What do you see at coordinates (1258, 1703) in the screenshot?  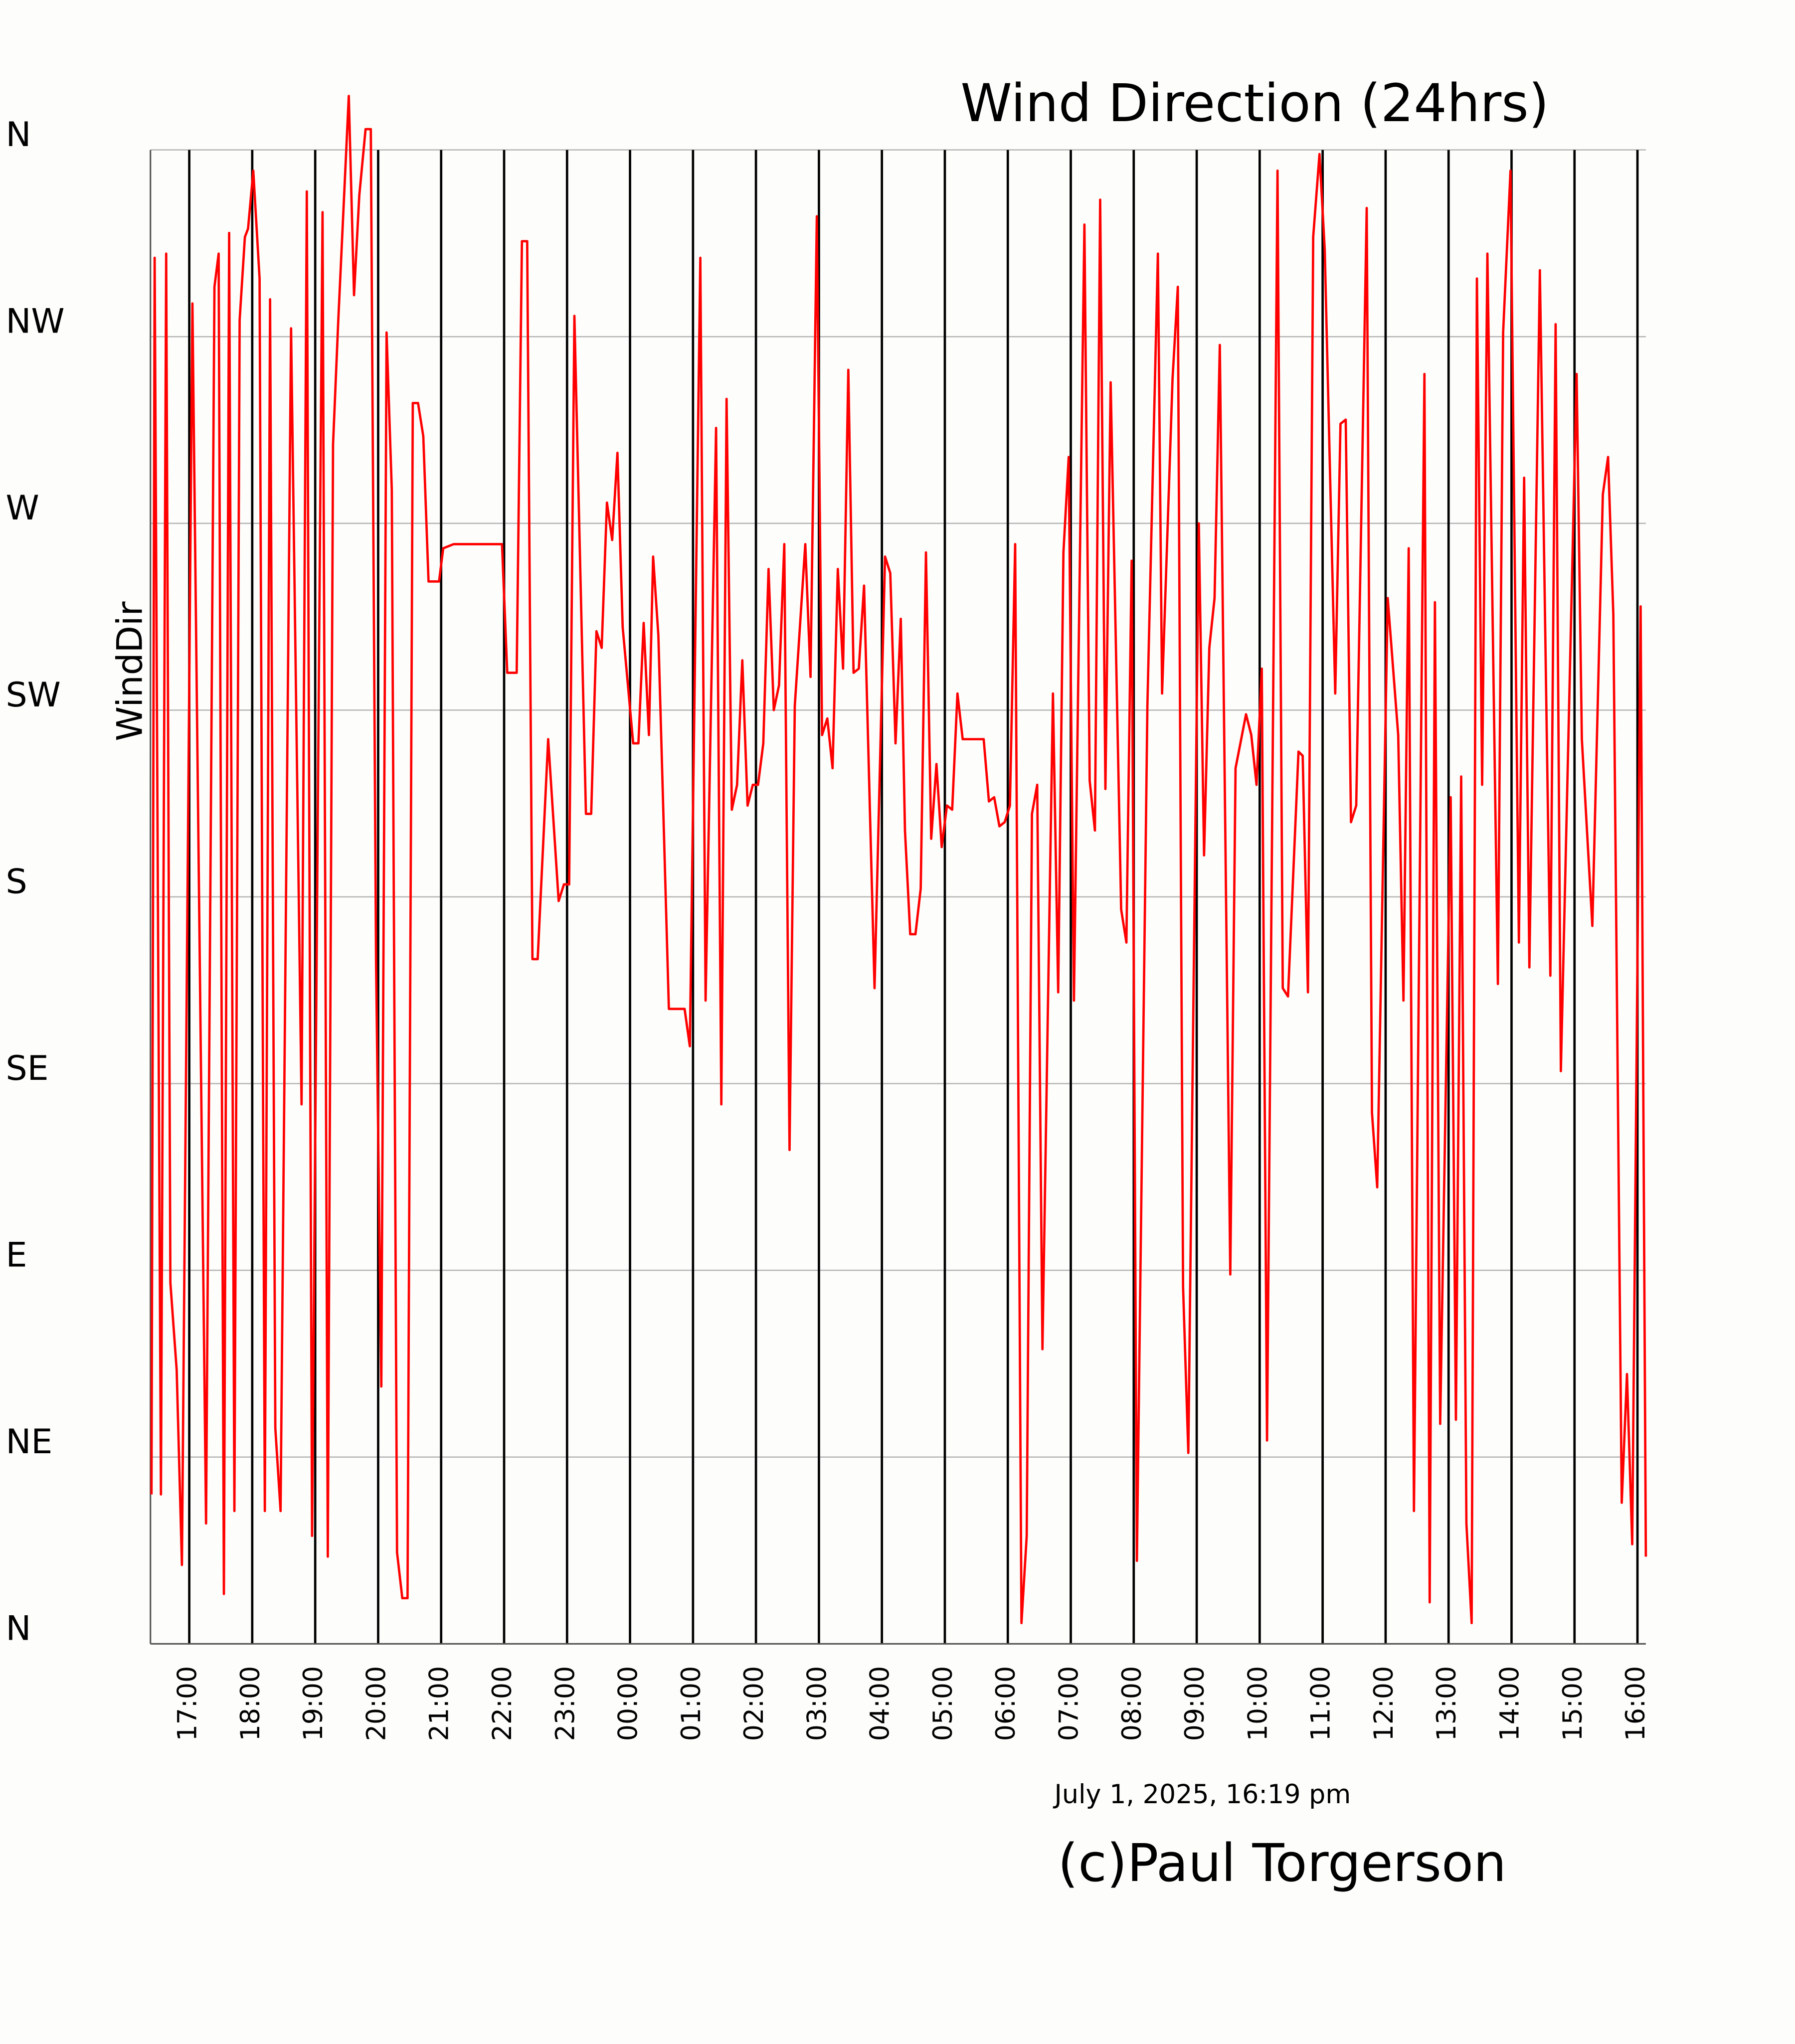 I see `x-tick-label: 10:00` at bounding box center [1258, 1703].